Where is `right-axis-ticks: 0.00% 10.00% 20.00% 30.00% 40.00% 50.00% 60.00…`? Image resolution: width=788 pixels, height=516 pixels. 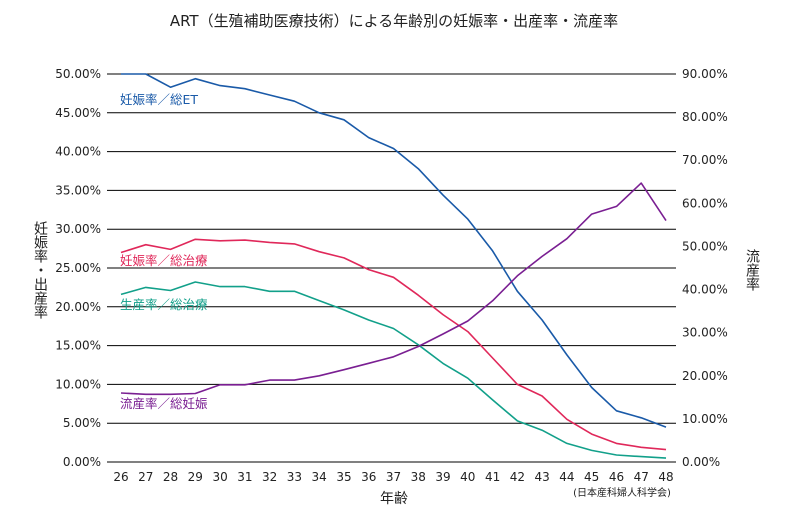
right-axis-ticks: 0.00% 10.00% 20.00% 30.00% 40.00% 50.00% 60.00… is located at coordinates (705, 268).